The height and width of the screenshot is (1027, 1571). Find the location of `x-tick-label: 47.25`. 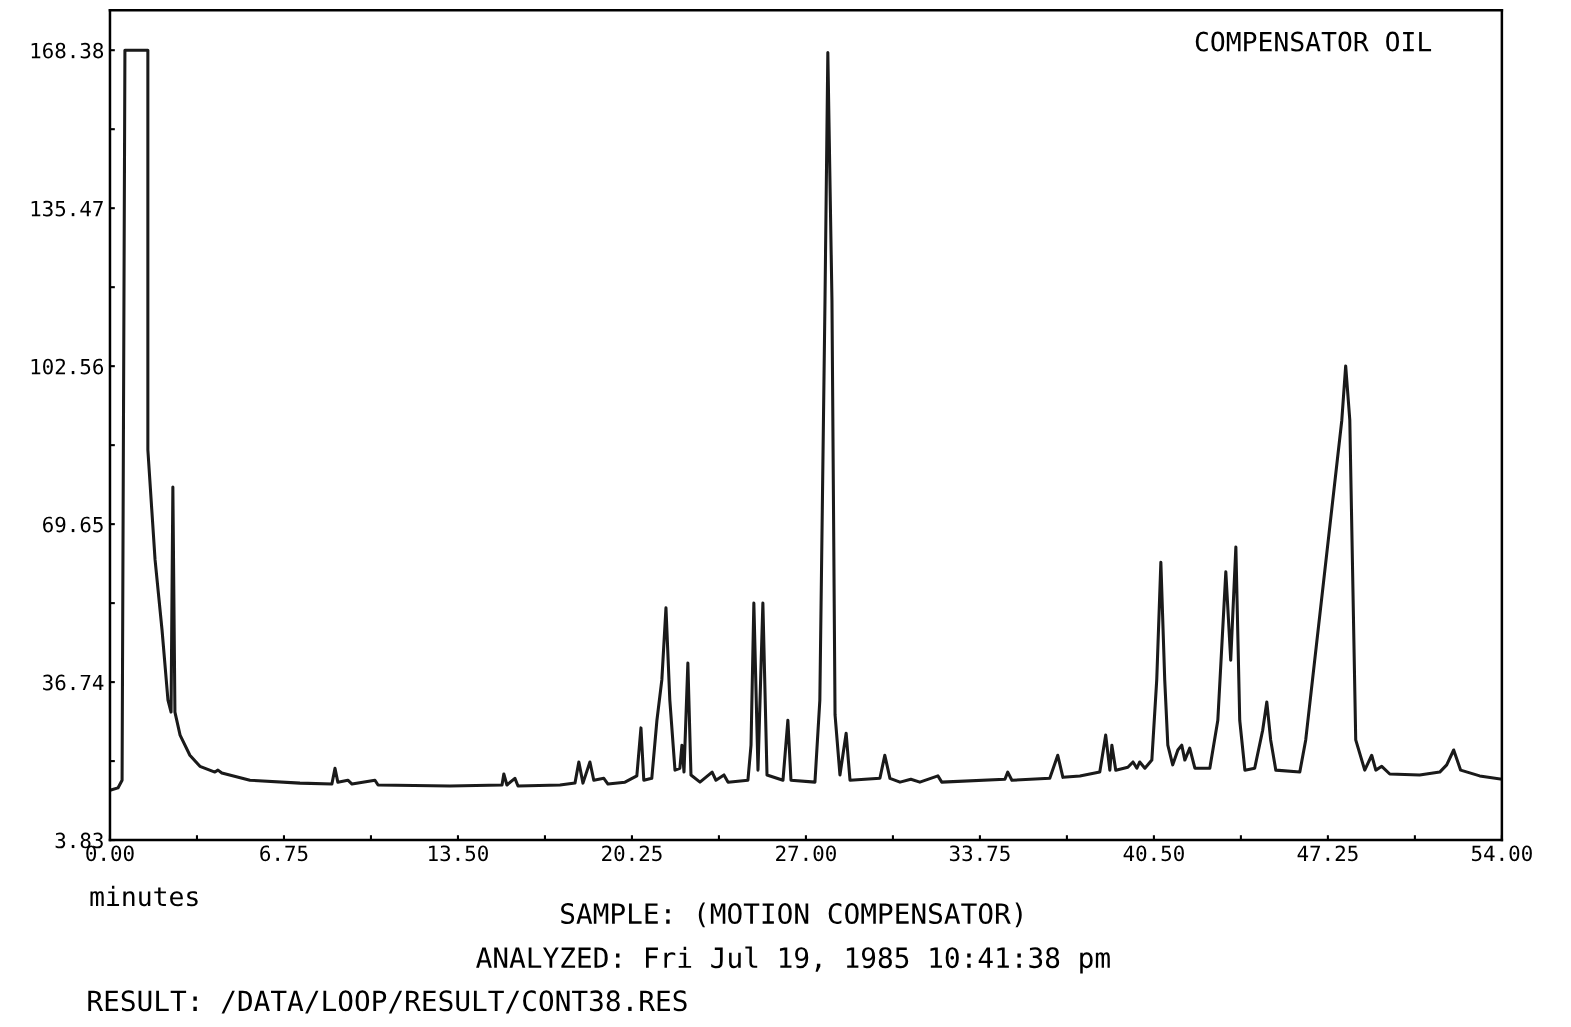

x-tick-label: 47.25 is located at coordinates (1327, 853).